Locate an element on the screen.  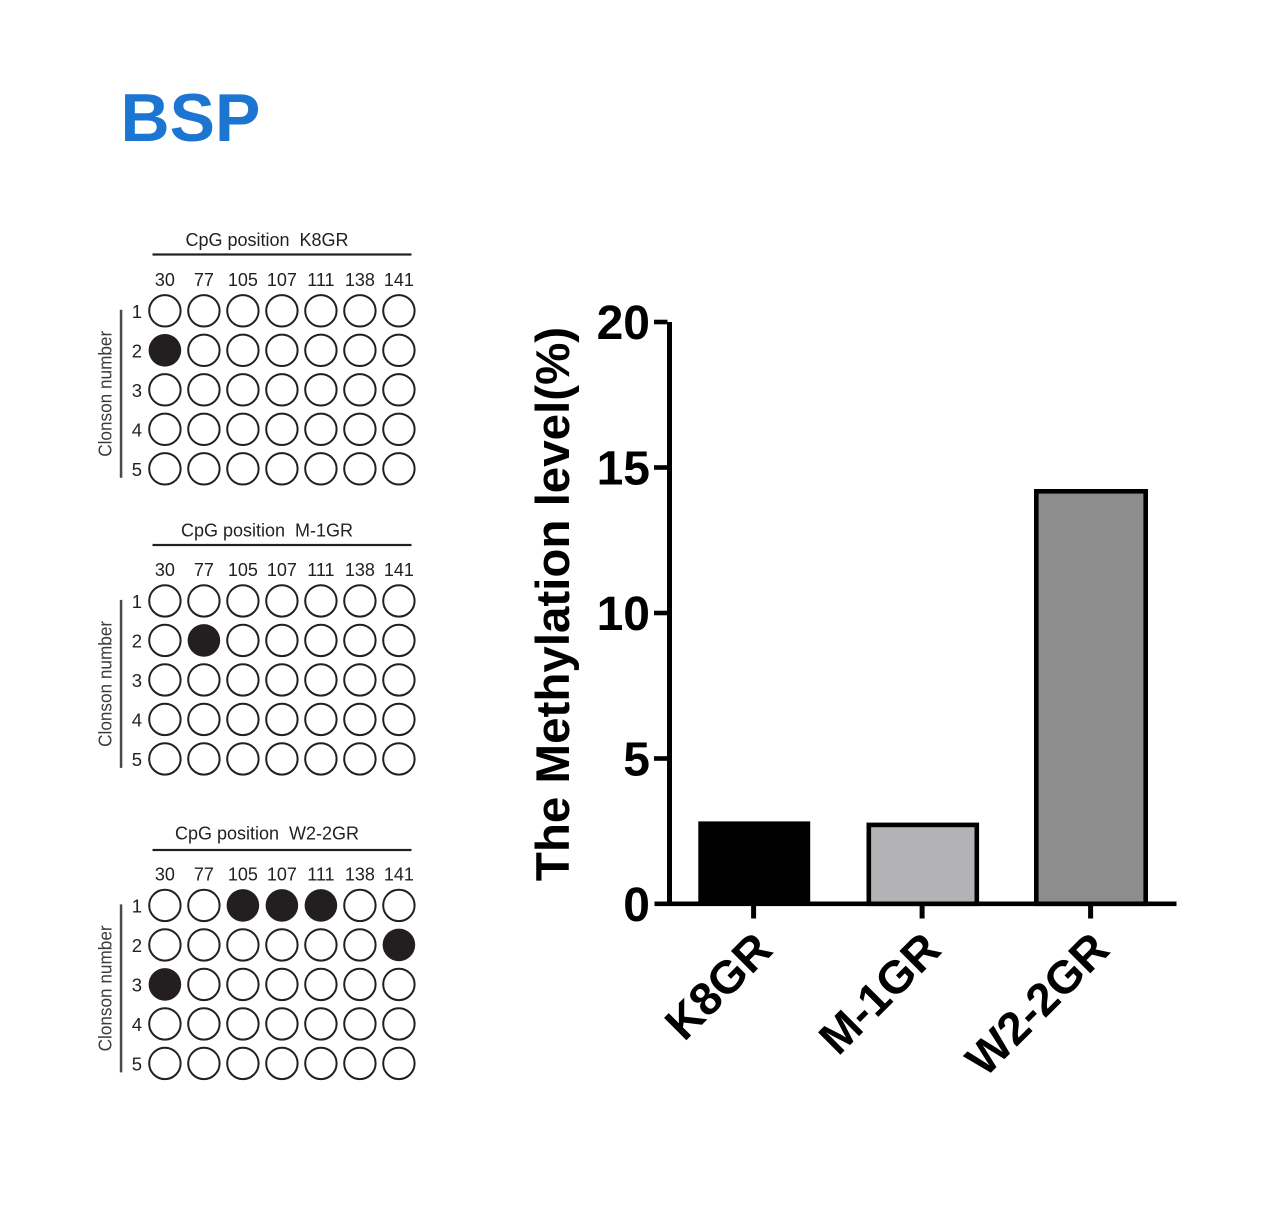
svg-text: 20 is located at coordinates (623, 323).